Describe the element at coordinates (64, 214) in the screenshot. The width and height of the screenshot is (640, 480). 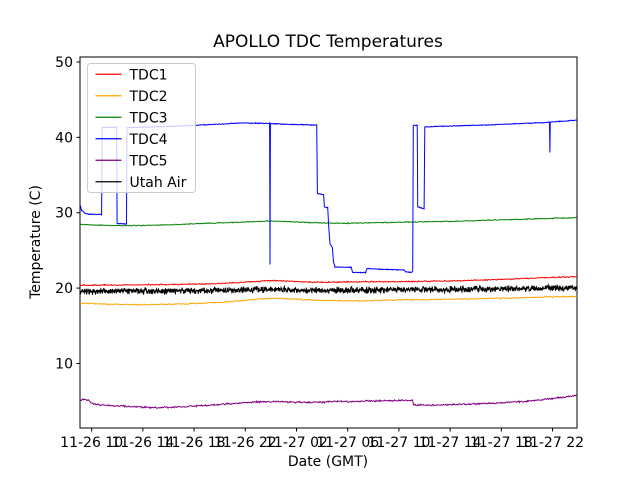
I see `y-tick-label: 30` at that location.